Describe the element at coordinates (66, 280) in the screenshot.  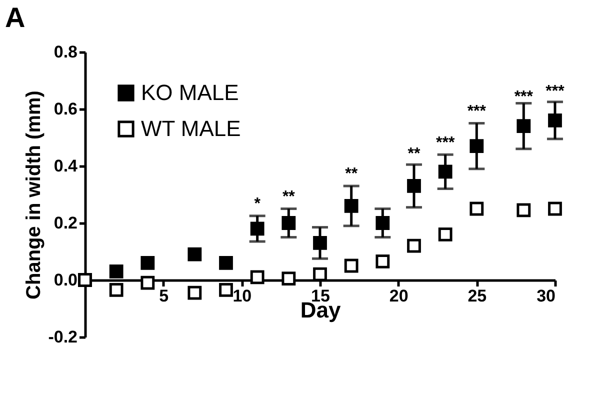
I see `y-tick-label: 0.0` at that location.